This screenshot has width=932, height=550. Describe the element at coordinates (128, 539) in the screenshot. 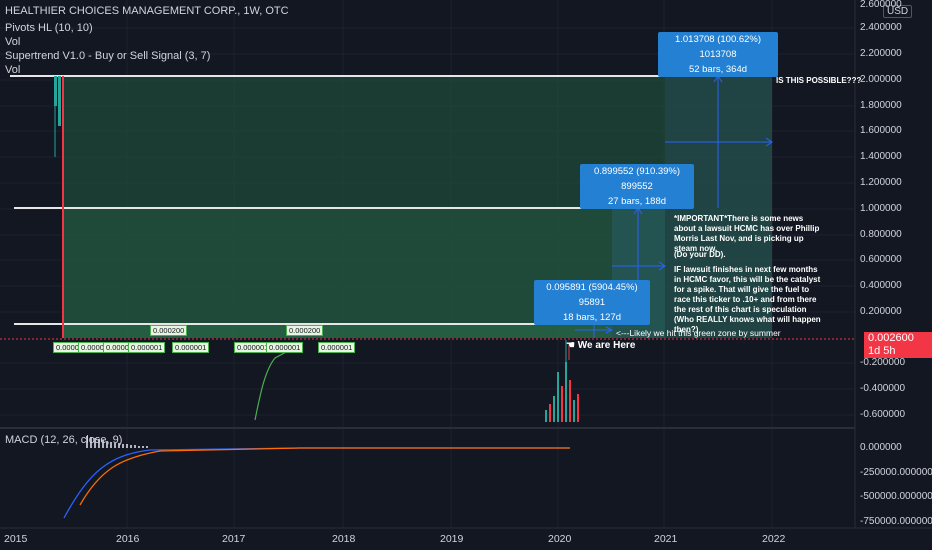

I see `time-axis-label: 2016` at that location.